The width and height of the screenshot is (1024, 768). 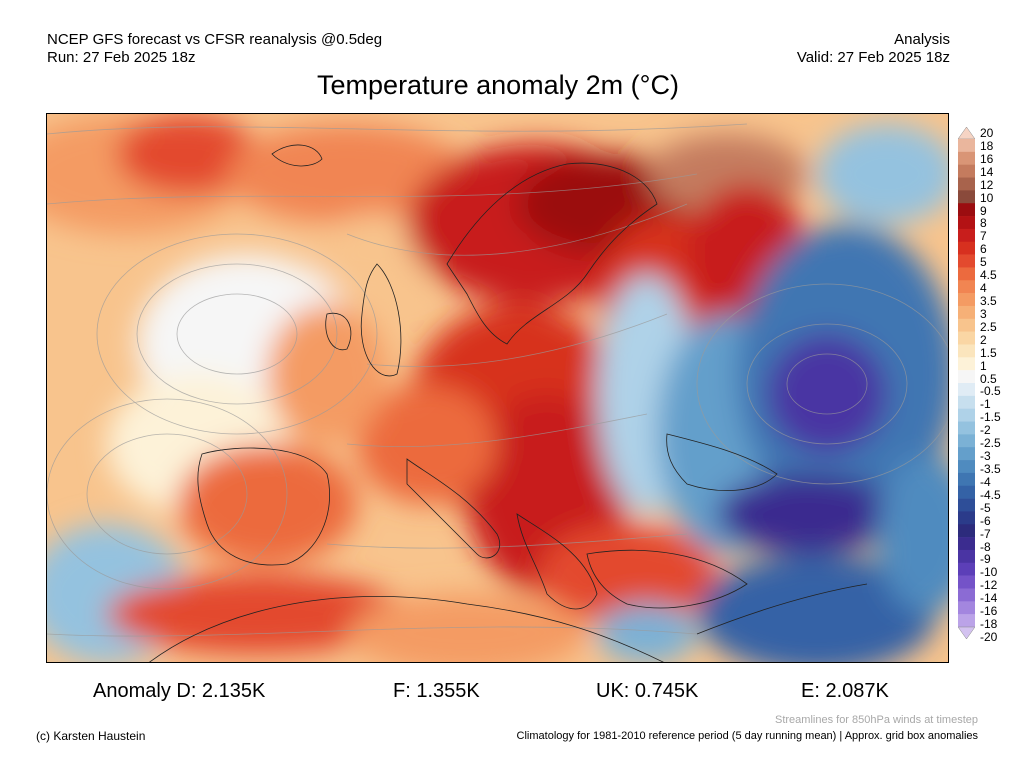 What do you see at coordinates (922, 39) in the screenshot?
I see `analysis-label: Analysis` at bounding box center [922, 39].